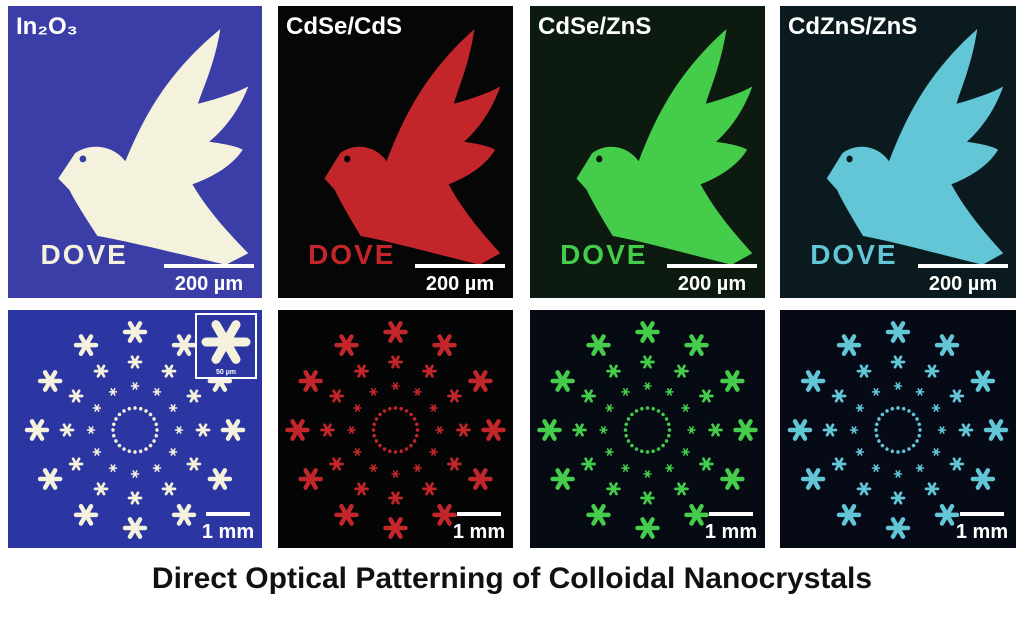  What do you see at coordinates (228, 514) in the screenshot?
I see `scale-bar` at bounding box center [228, 514].